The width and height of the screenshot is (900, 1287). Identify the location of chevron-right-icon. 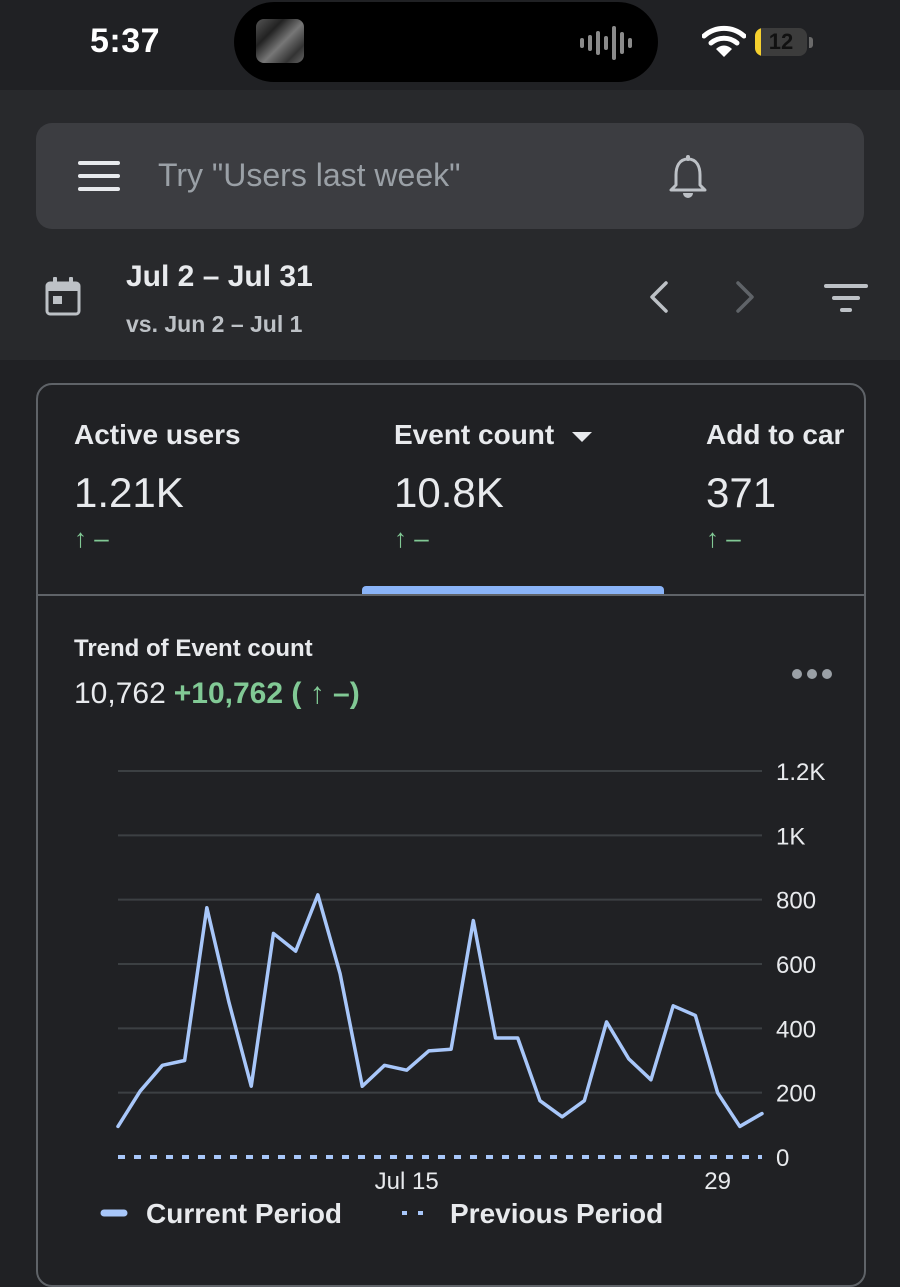
(746, 297).